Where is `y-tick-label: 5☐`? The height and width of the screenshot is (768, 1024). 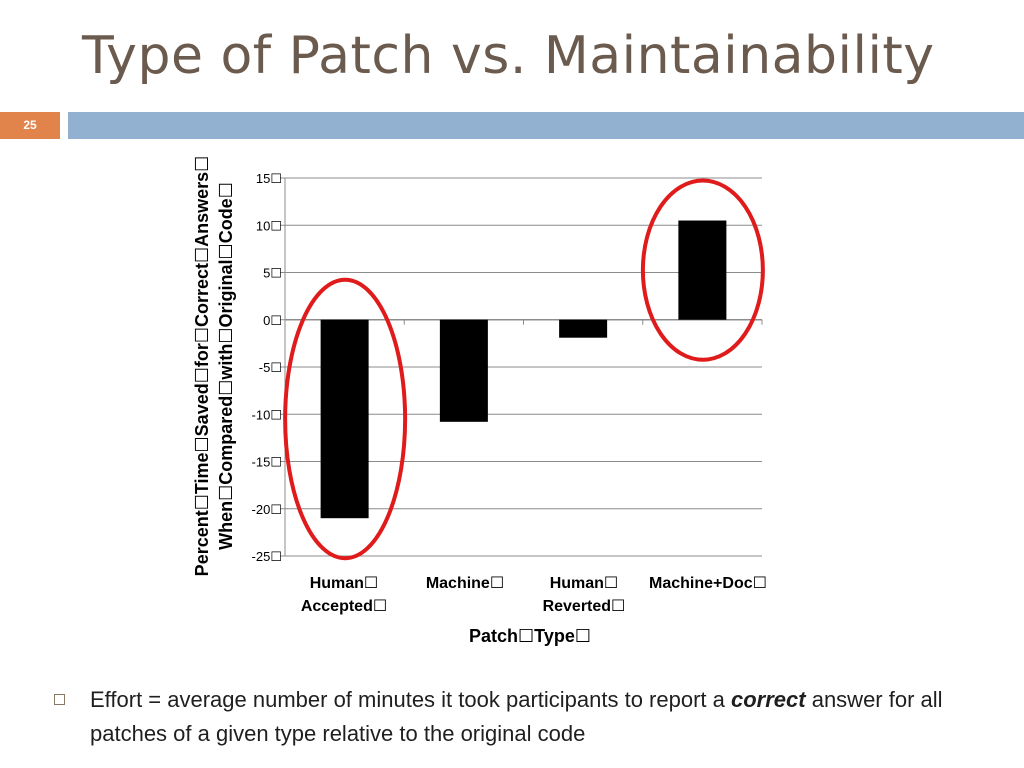 y-tick-label: 5☐ is located at coordinates (272, 273).